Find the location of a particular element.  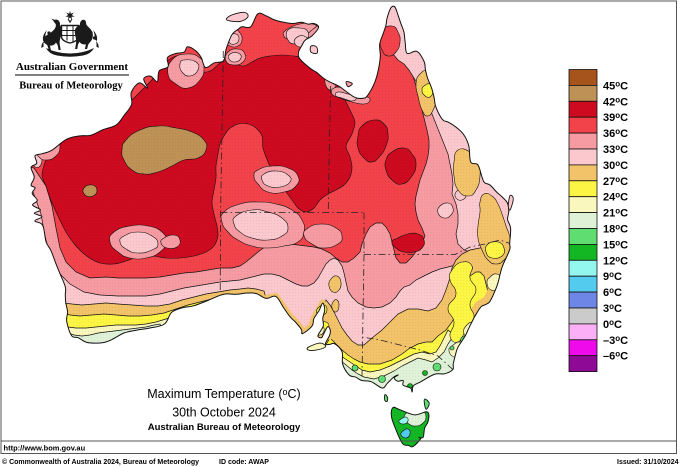

svg-text: 18oC is located at coordinates (615, 229).